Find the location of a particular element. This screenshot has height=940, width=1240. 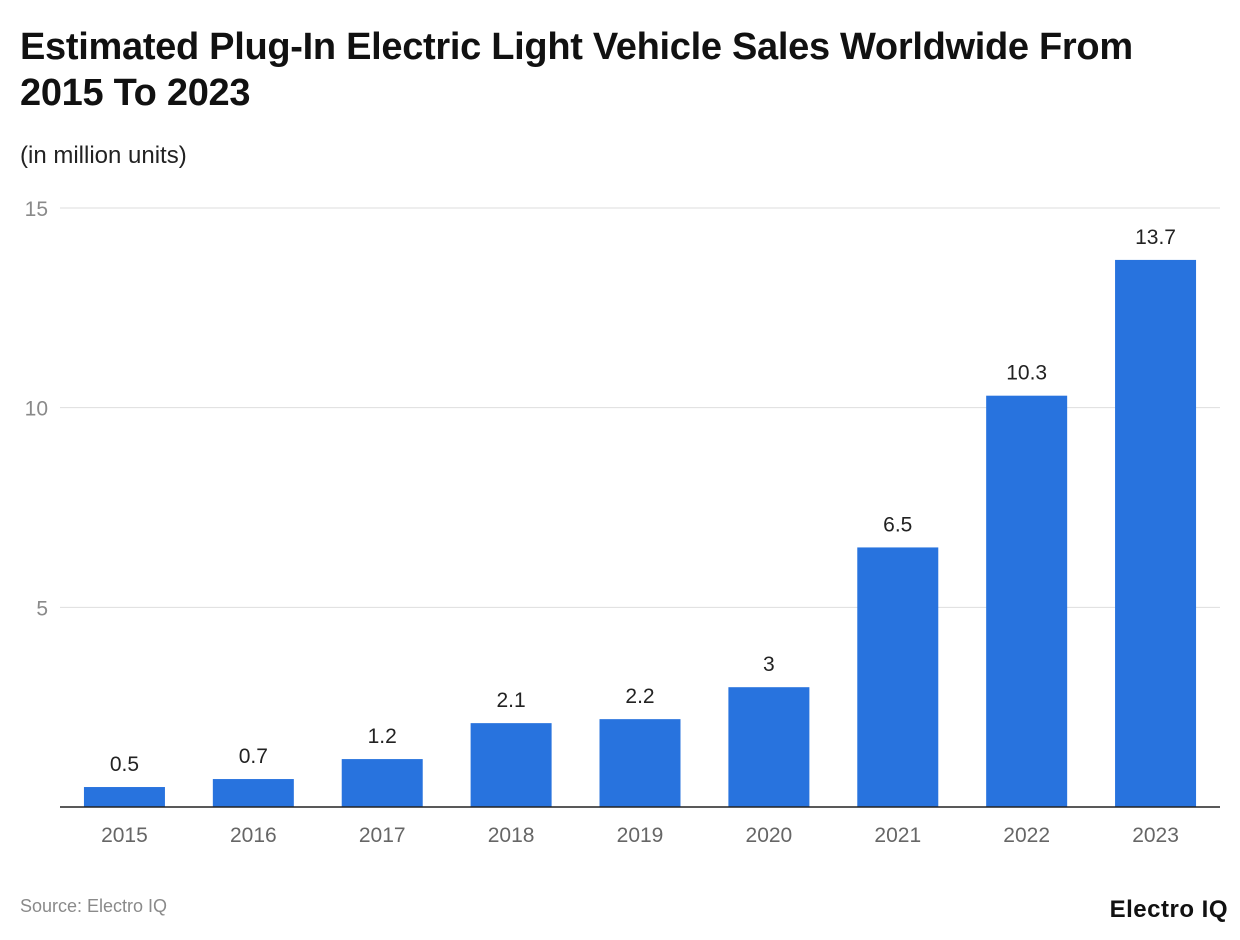

data-label: 0.7 is located at coordinates (253, 756).